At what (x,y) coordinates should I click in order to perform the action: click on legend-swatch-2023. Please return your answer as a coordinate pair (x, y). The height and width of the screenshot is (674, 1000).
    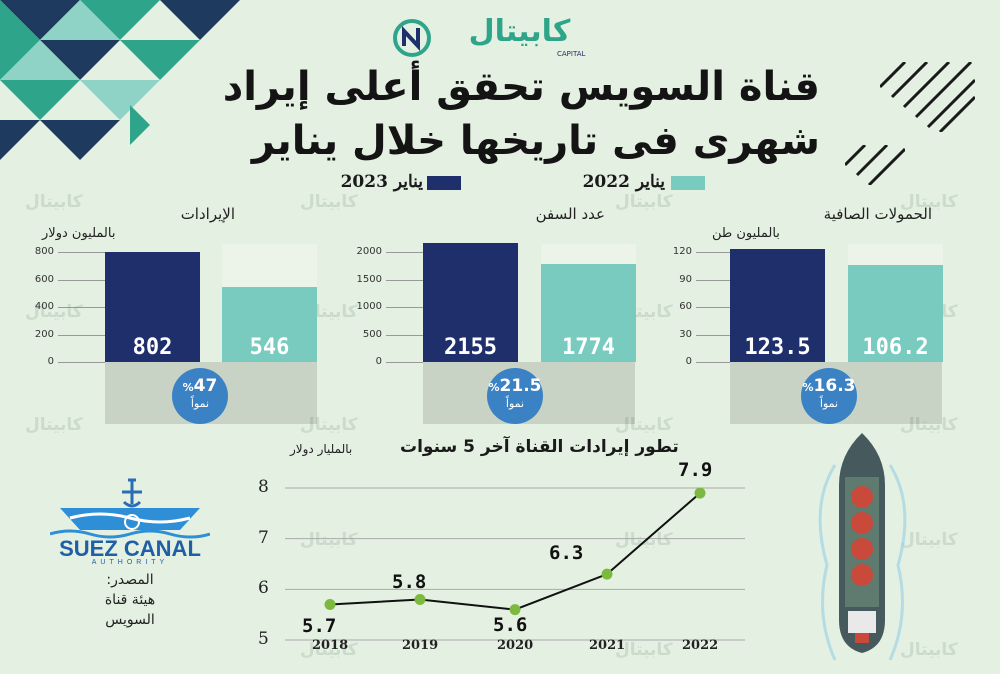
    Looking at the image, I should click on (444, 183).